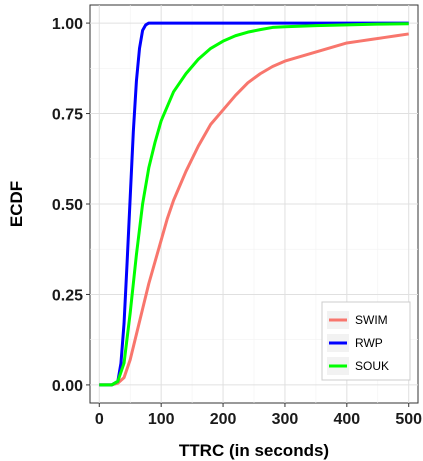 The height and width of the screenshot is (461, 423). Describe the element at coordinates (372, 366) in the screenshot. I see `legend-label-souk: SOUK` at that location.